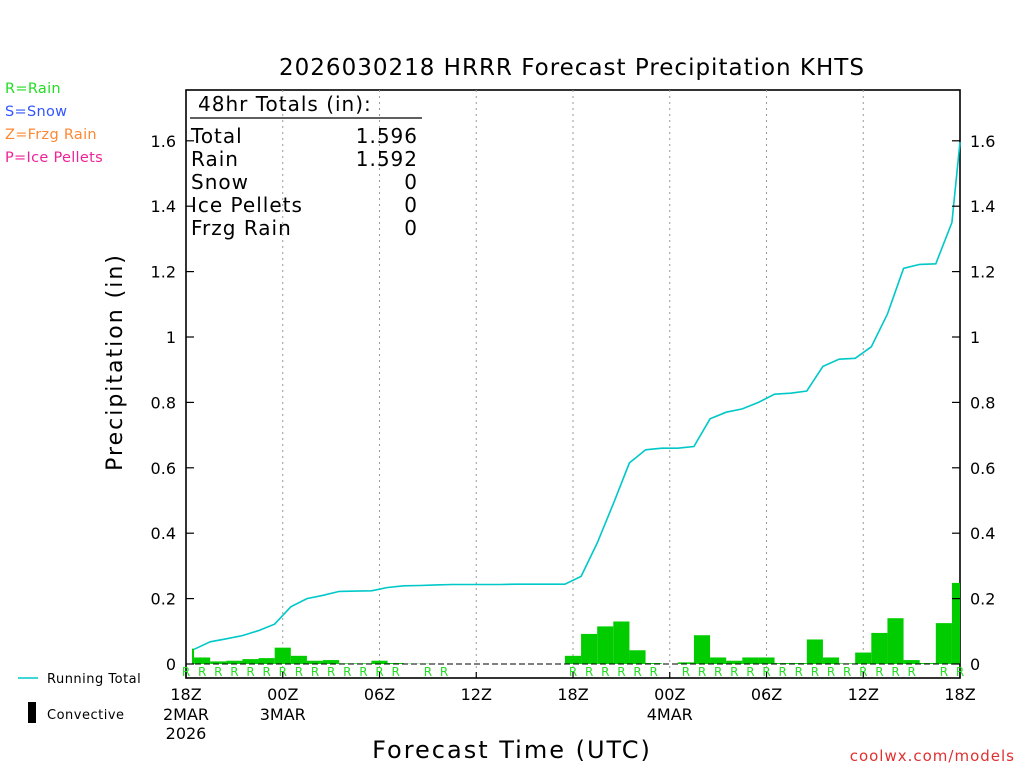 This screenshot has height=768, width=1024. Describe the element at coordinates (982, 272) in the screenshot. I see `y-tick-label-right: 1.2` at that location.